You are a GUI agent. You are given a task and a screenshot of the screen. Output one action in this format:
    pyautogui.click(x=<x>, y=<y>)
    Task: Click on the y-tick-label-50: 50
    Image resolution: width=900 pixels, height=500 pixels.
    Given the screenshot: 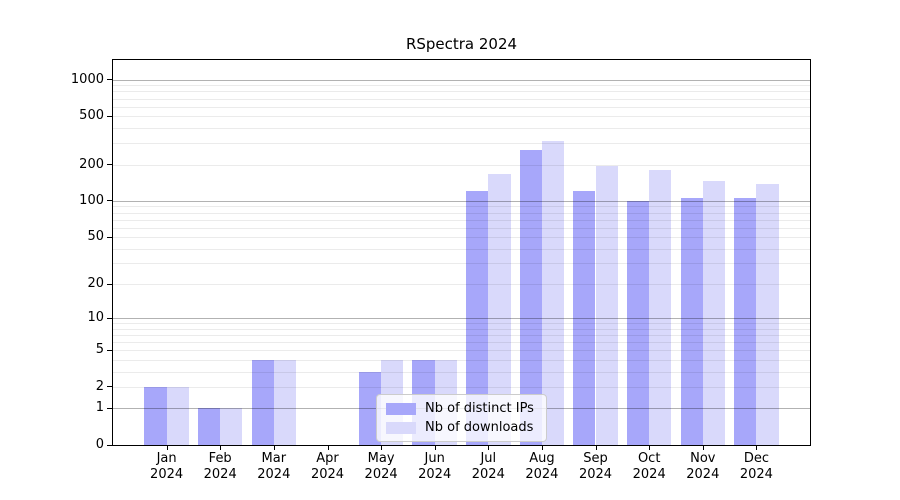 What is the action you would take?
    pyautogui.click(x=95, y=237)
    